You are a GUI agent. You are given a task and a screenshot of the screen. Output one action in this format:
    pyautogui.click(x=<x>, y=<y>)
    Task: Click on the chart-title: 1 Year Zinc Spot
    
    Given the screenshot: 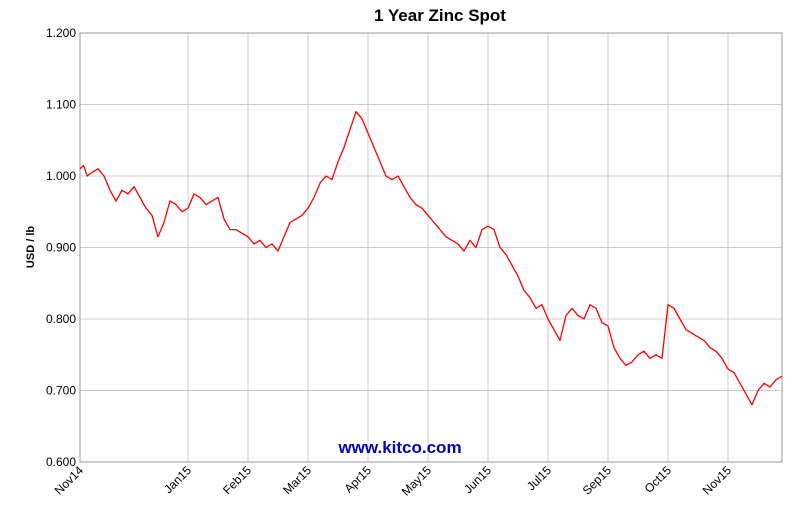 What is the action you would take?
    pyautogui.click(x=440, y=15)
    